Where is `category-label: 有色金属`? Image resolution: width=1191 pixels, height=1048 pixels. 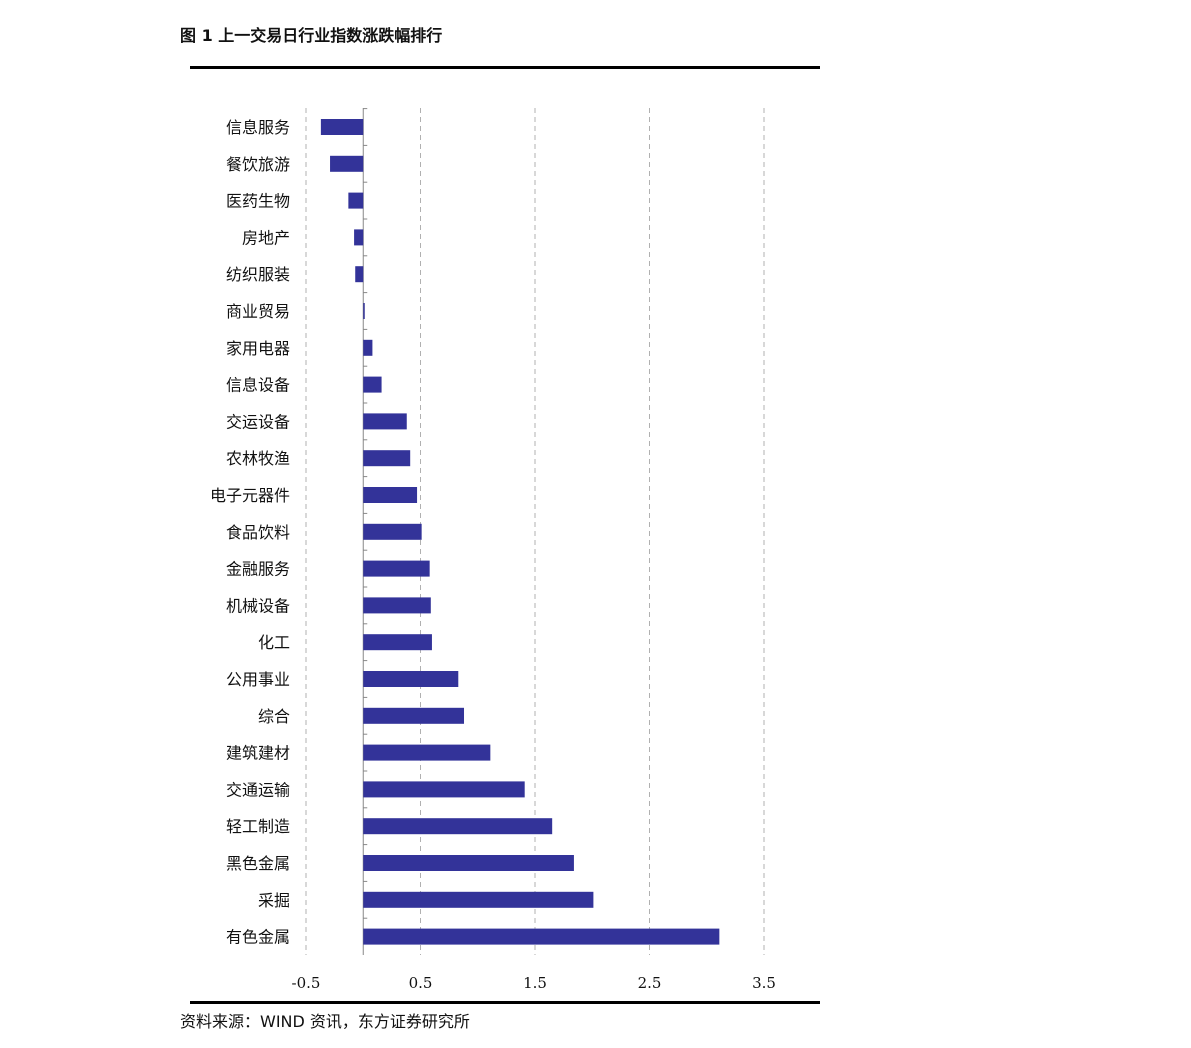
category-label: 有色金属 is located at coordinates (258, 937).